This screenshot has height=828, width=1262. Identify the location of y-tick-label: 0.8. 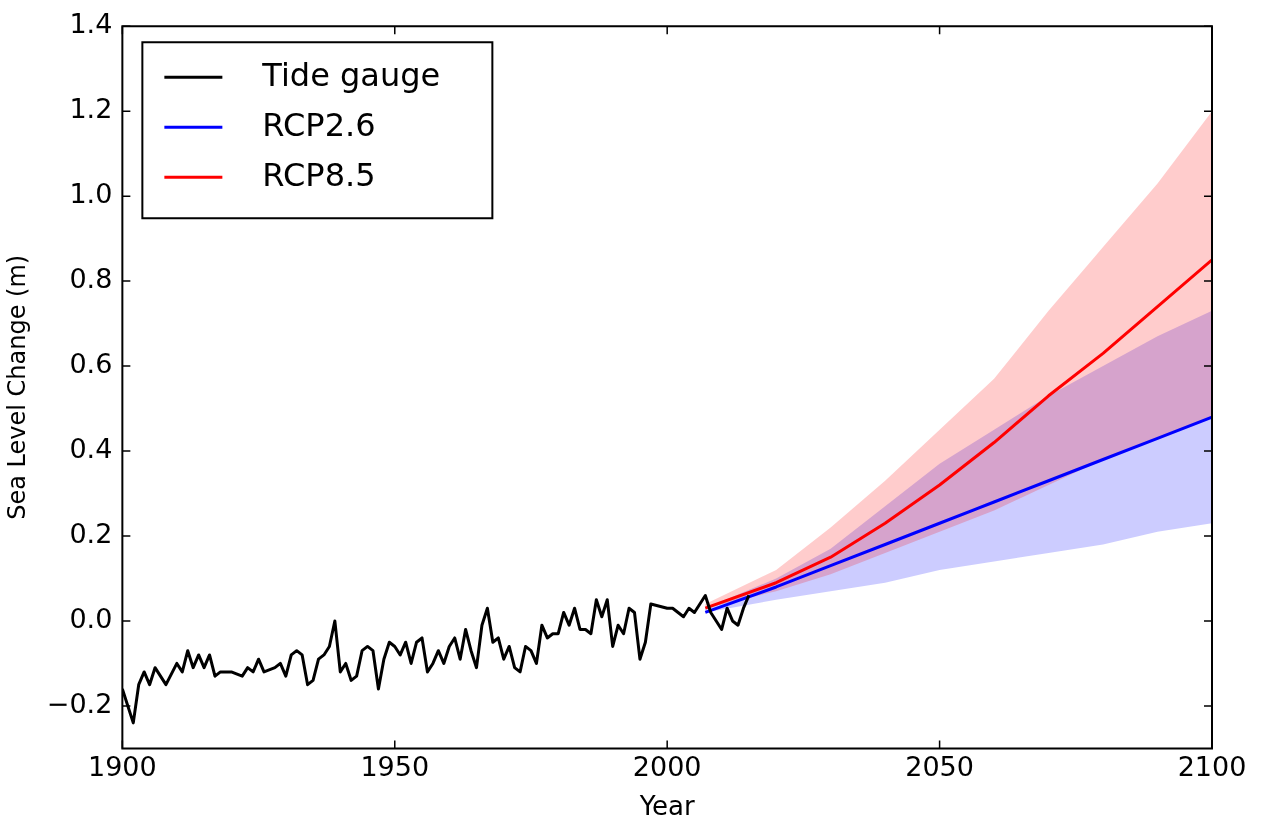
(91, 279).